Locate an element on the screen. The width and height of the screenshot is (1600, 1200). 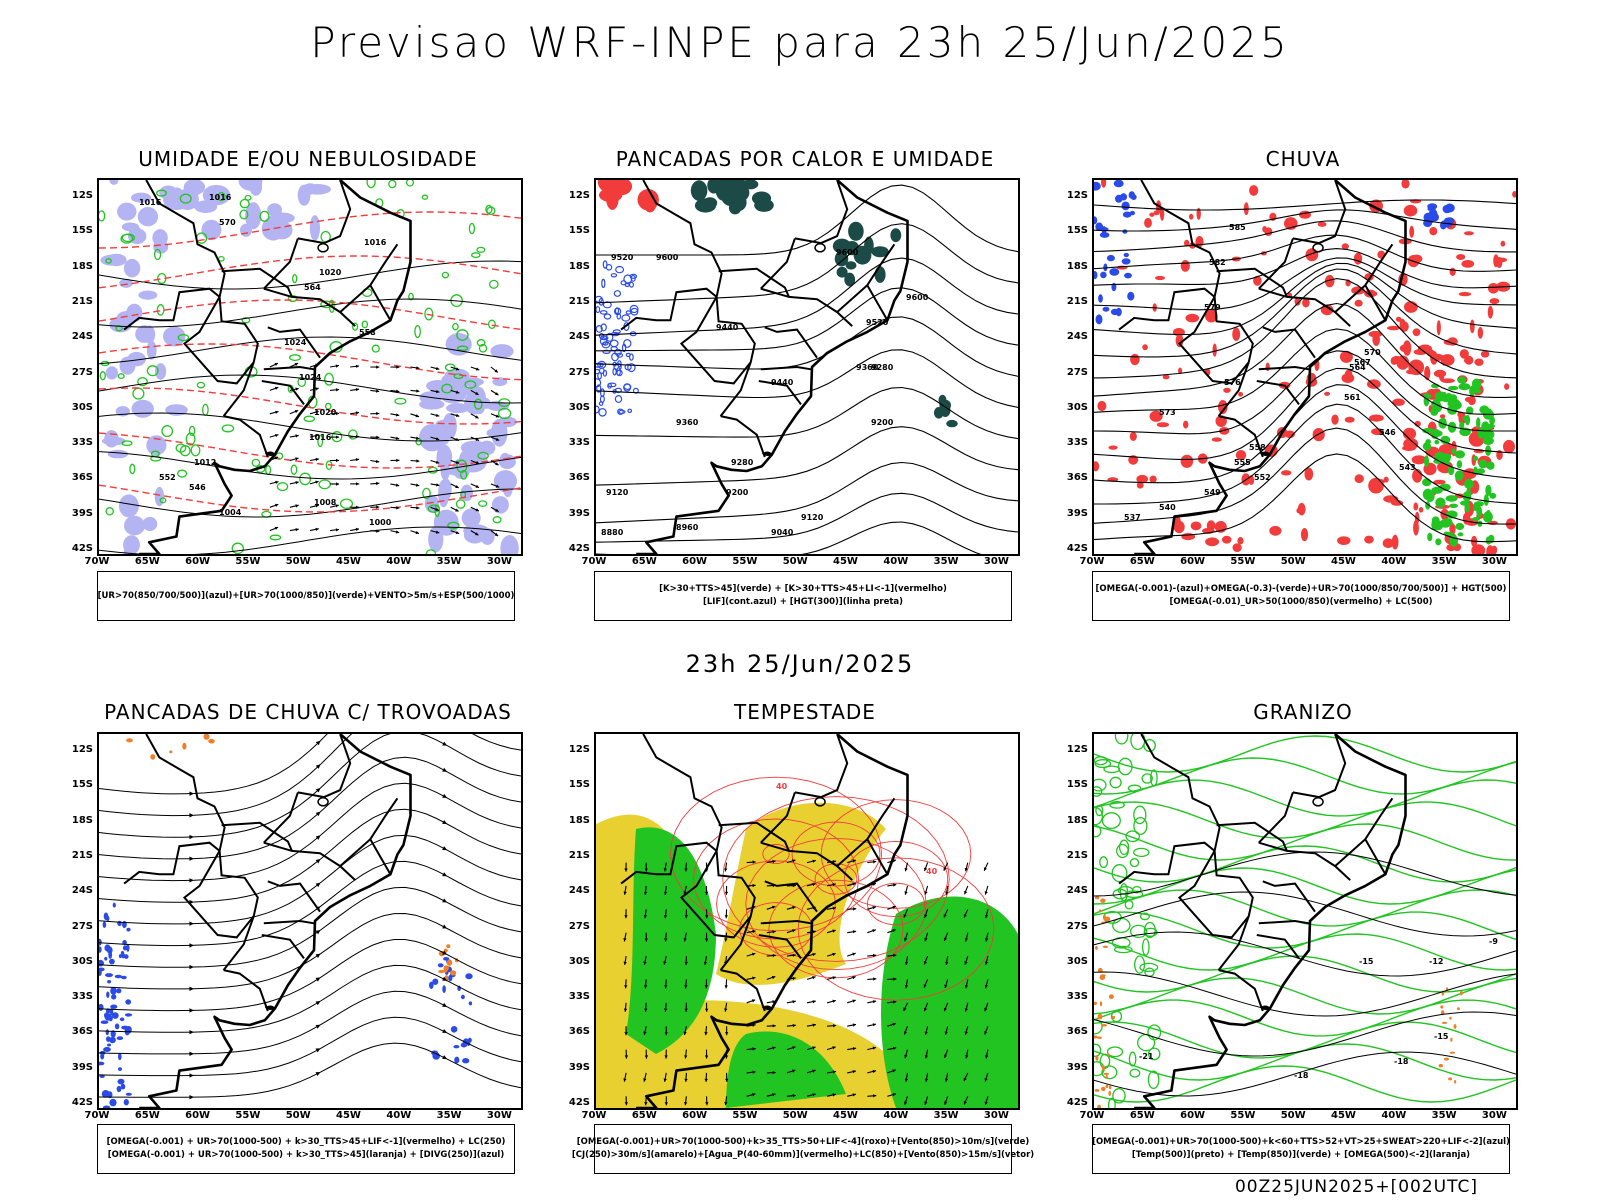
humidity-upper-blue is located at coordinates (144, 367).